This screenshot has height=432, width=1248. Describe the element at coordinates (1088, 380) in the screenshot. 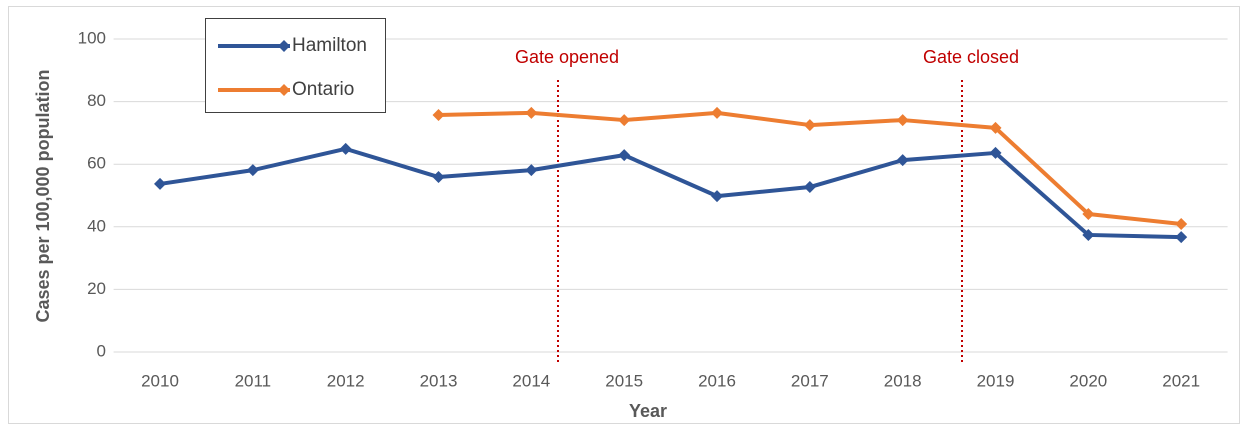

I see `x-tick-label: 2020` at that location.